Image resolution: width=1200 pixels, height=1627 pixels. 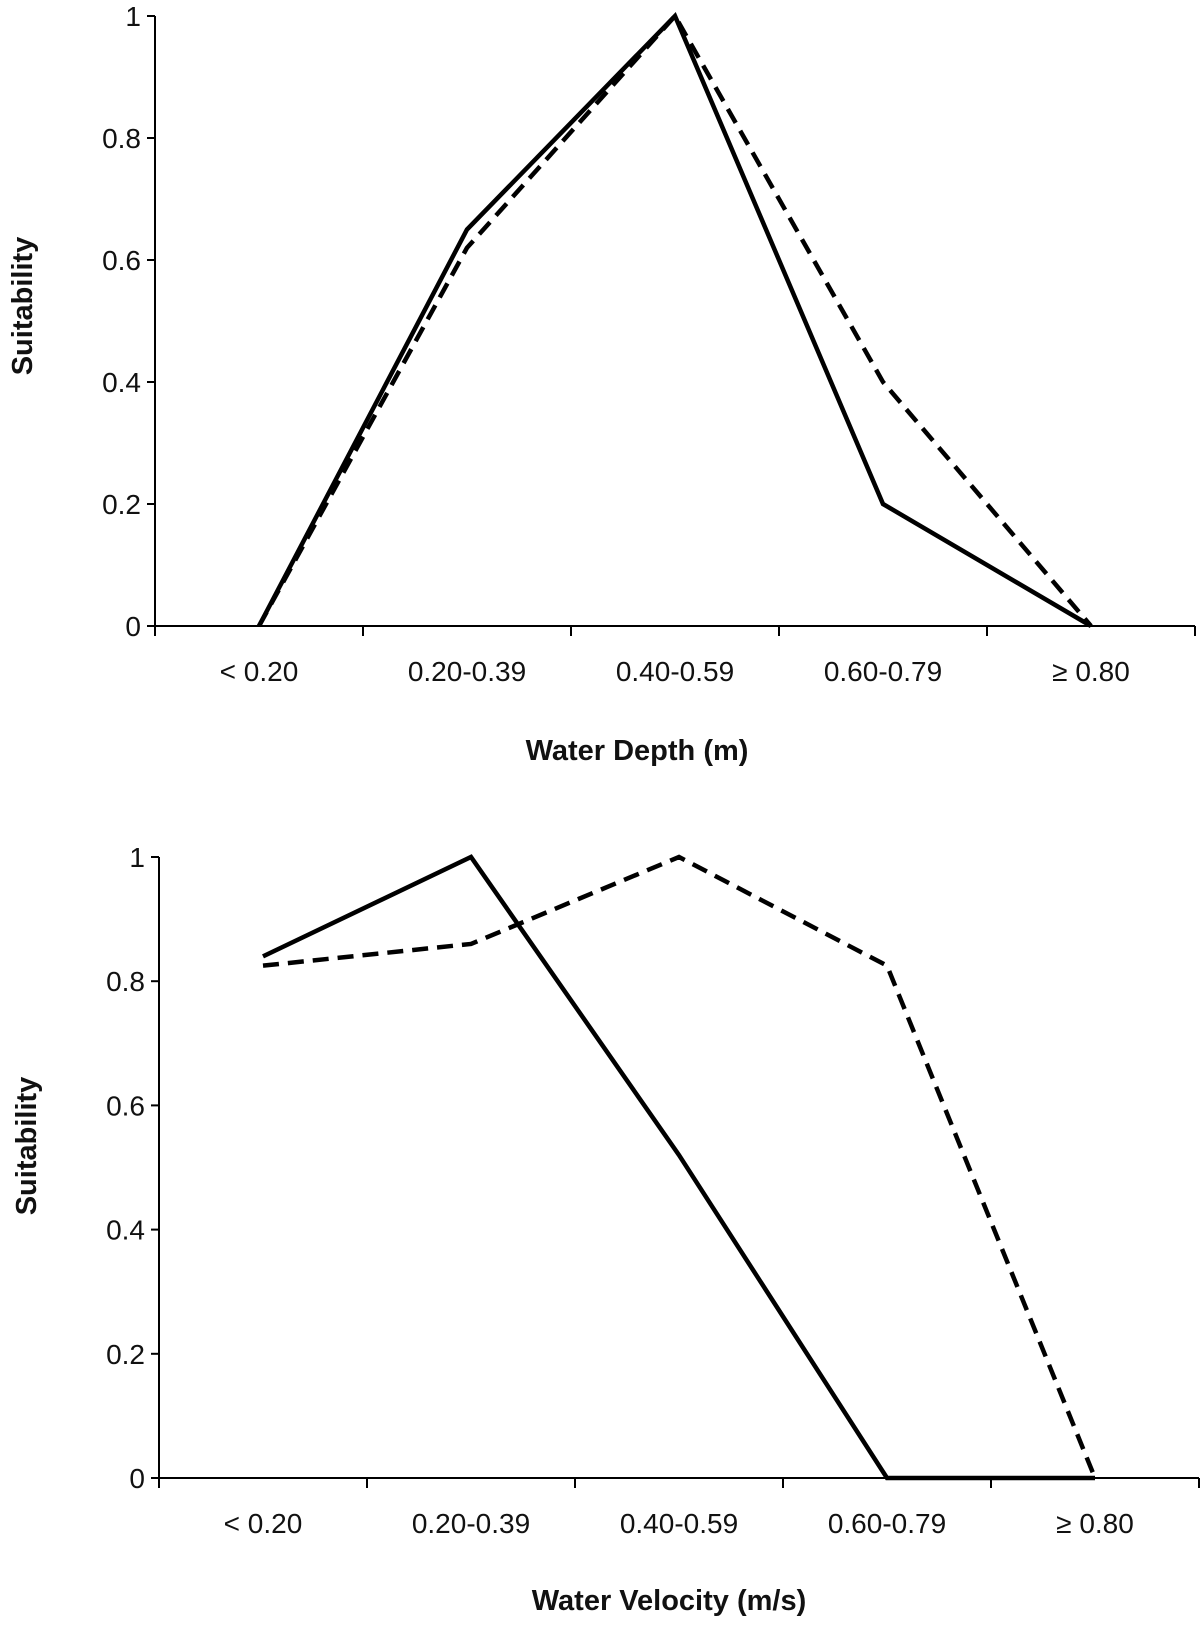 I want to click on depth-chart-y-axis-title: Suitability, so click(x=23, y=306).